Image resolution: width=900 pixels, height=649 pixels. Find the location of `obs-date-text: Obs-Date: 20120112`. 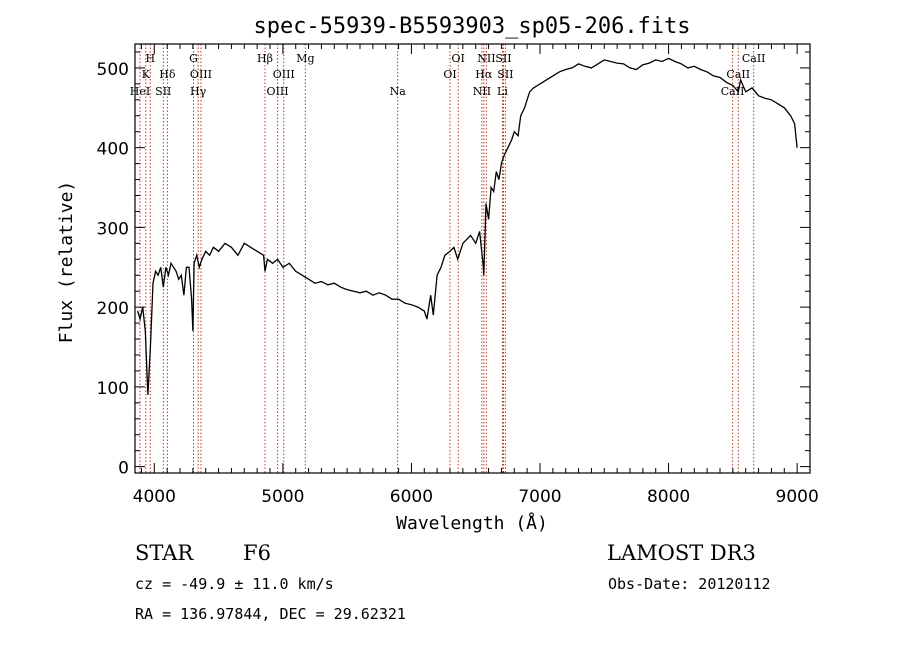

obs-date-text: Obs-Date: 20120112 is located at coordinates (689, 584).